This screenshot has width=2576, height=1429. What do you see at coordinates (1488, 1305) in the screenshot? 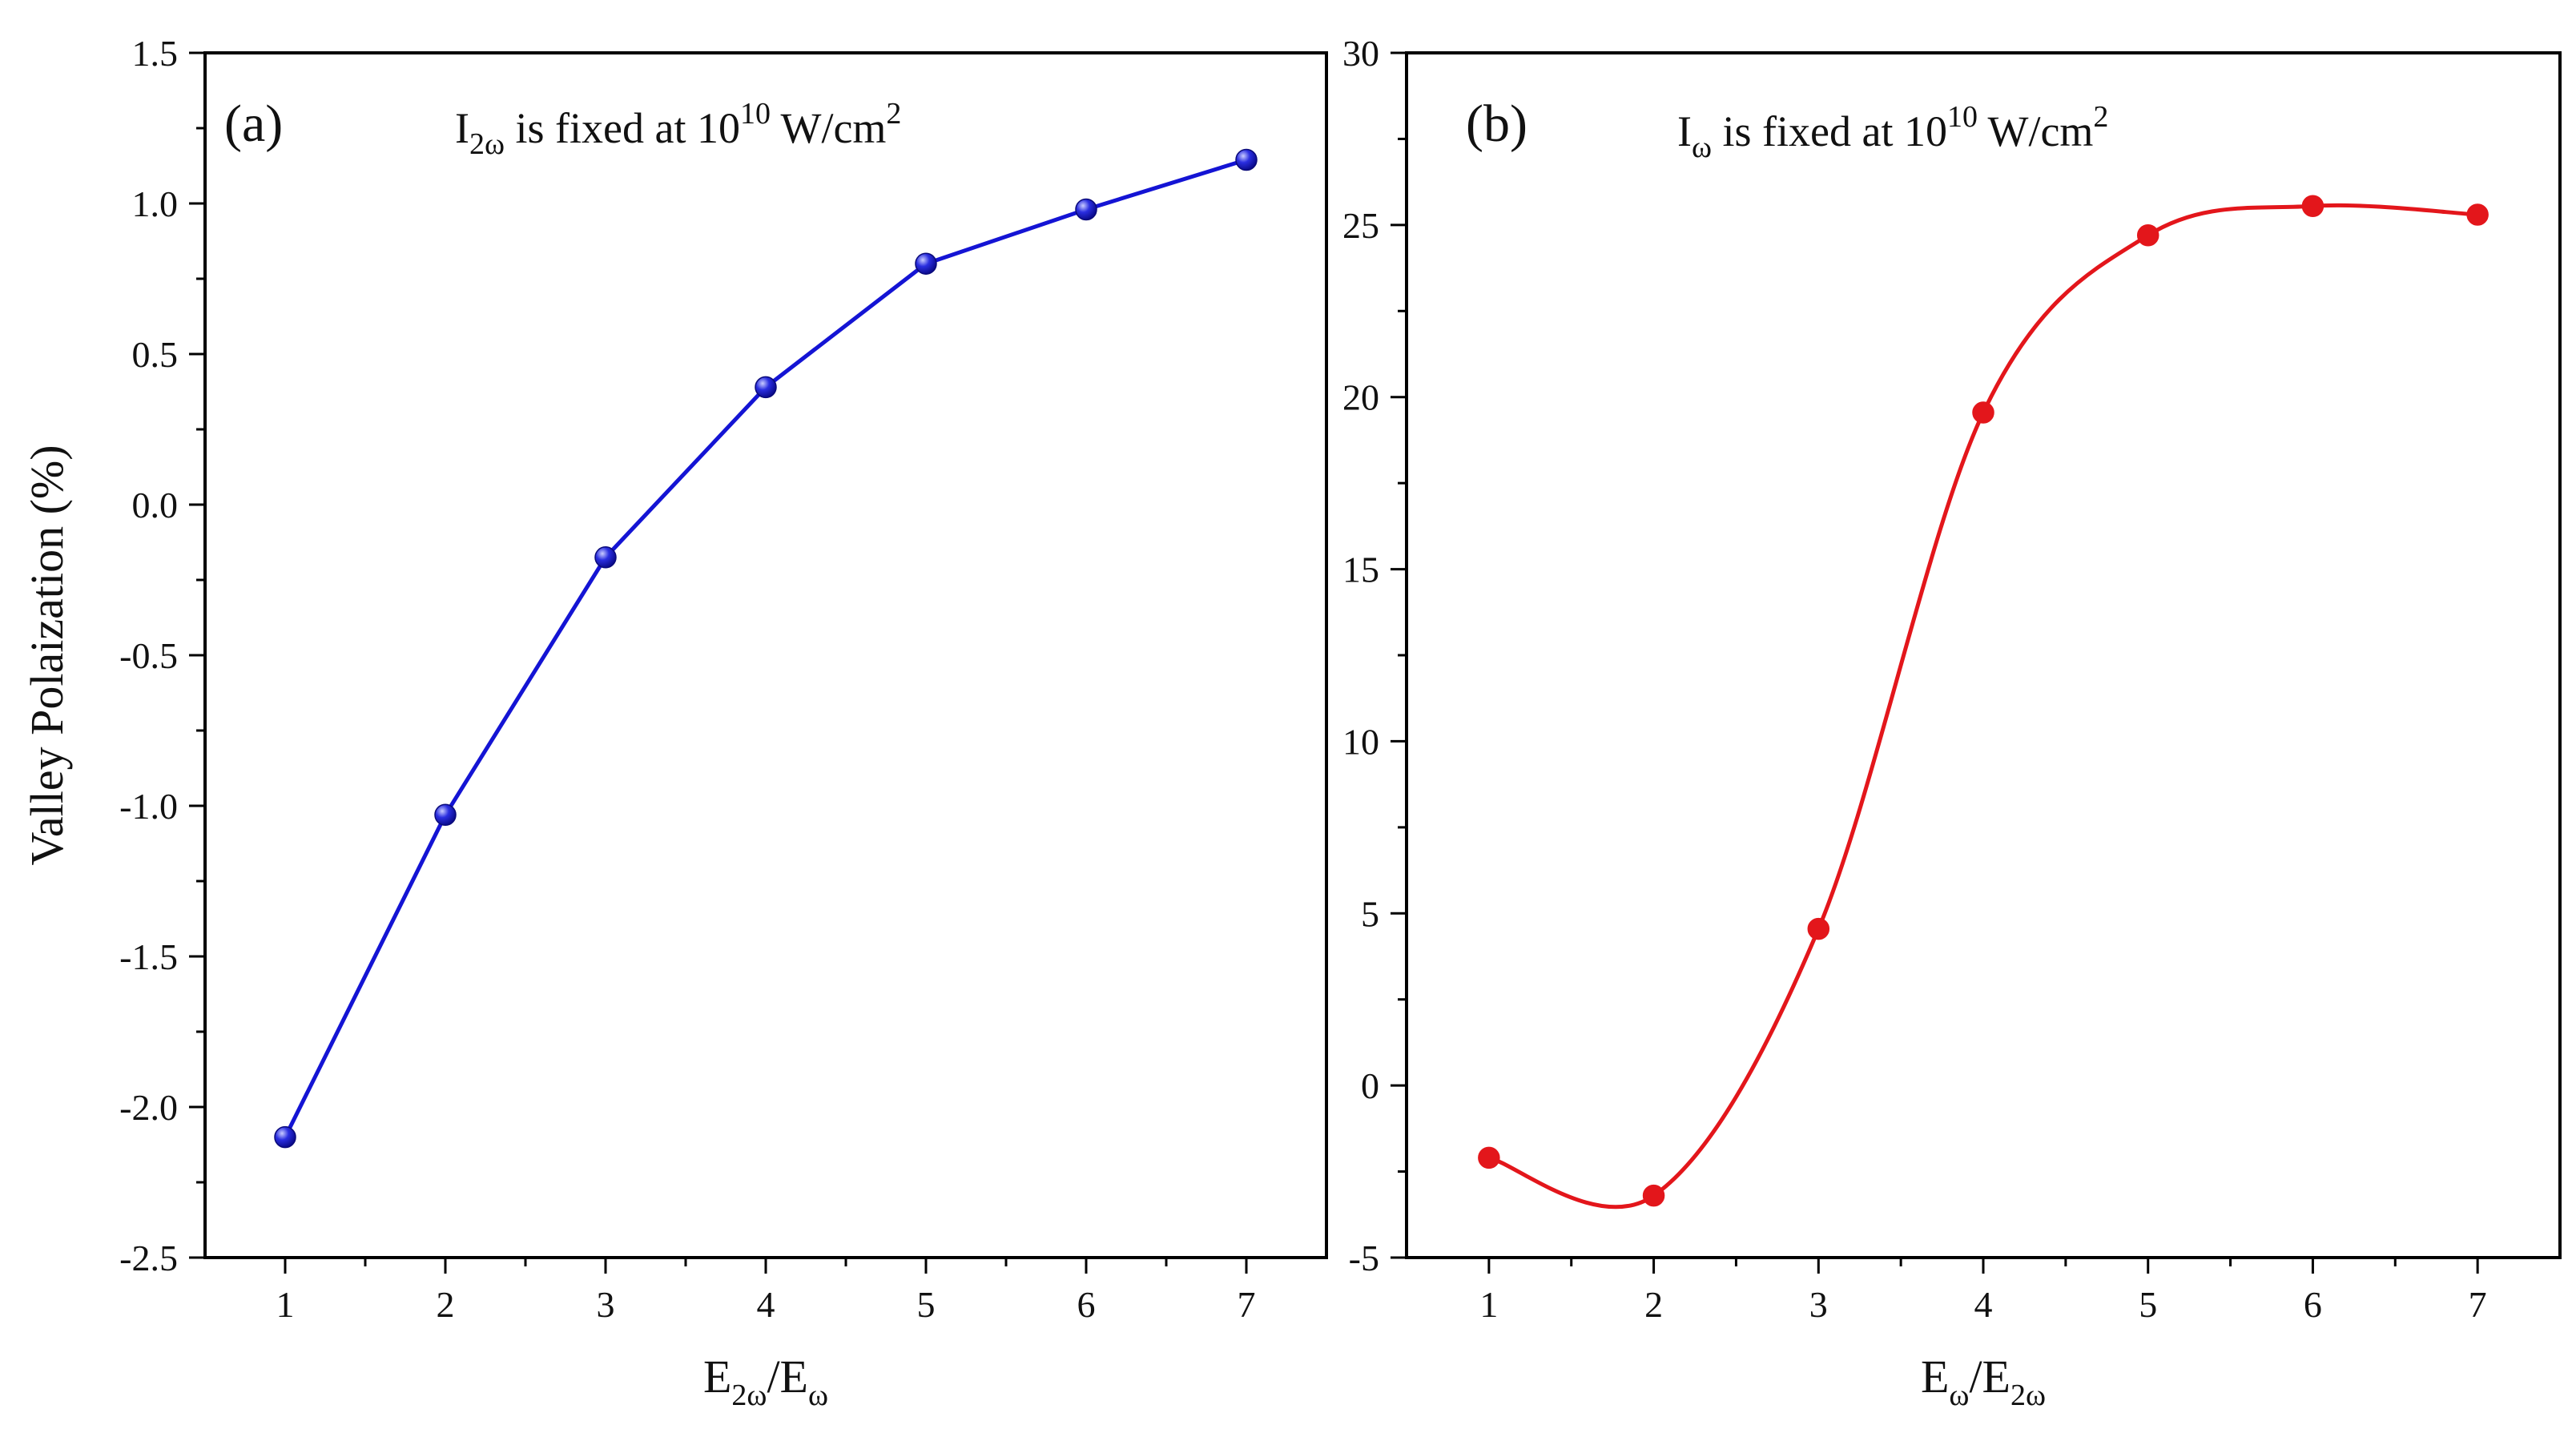
I see `x-tick-label-b: 1` at bounding box center [1488, 1305].